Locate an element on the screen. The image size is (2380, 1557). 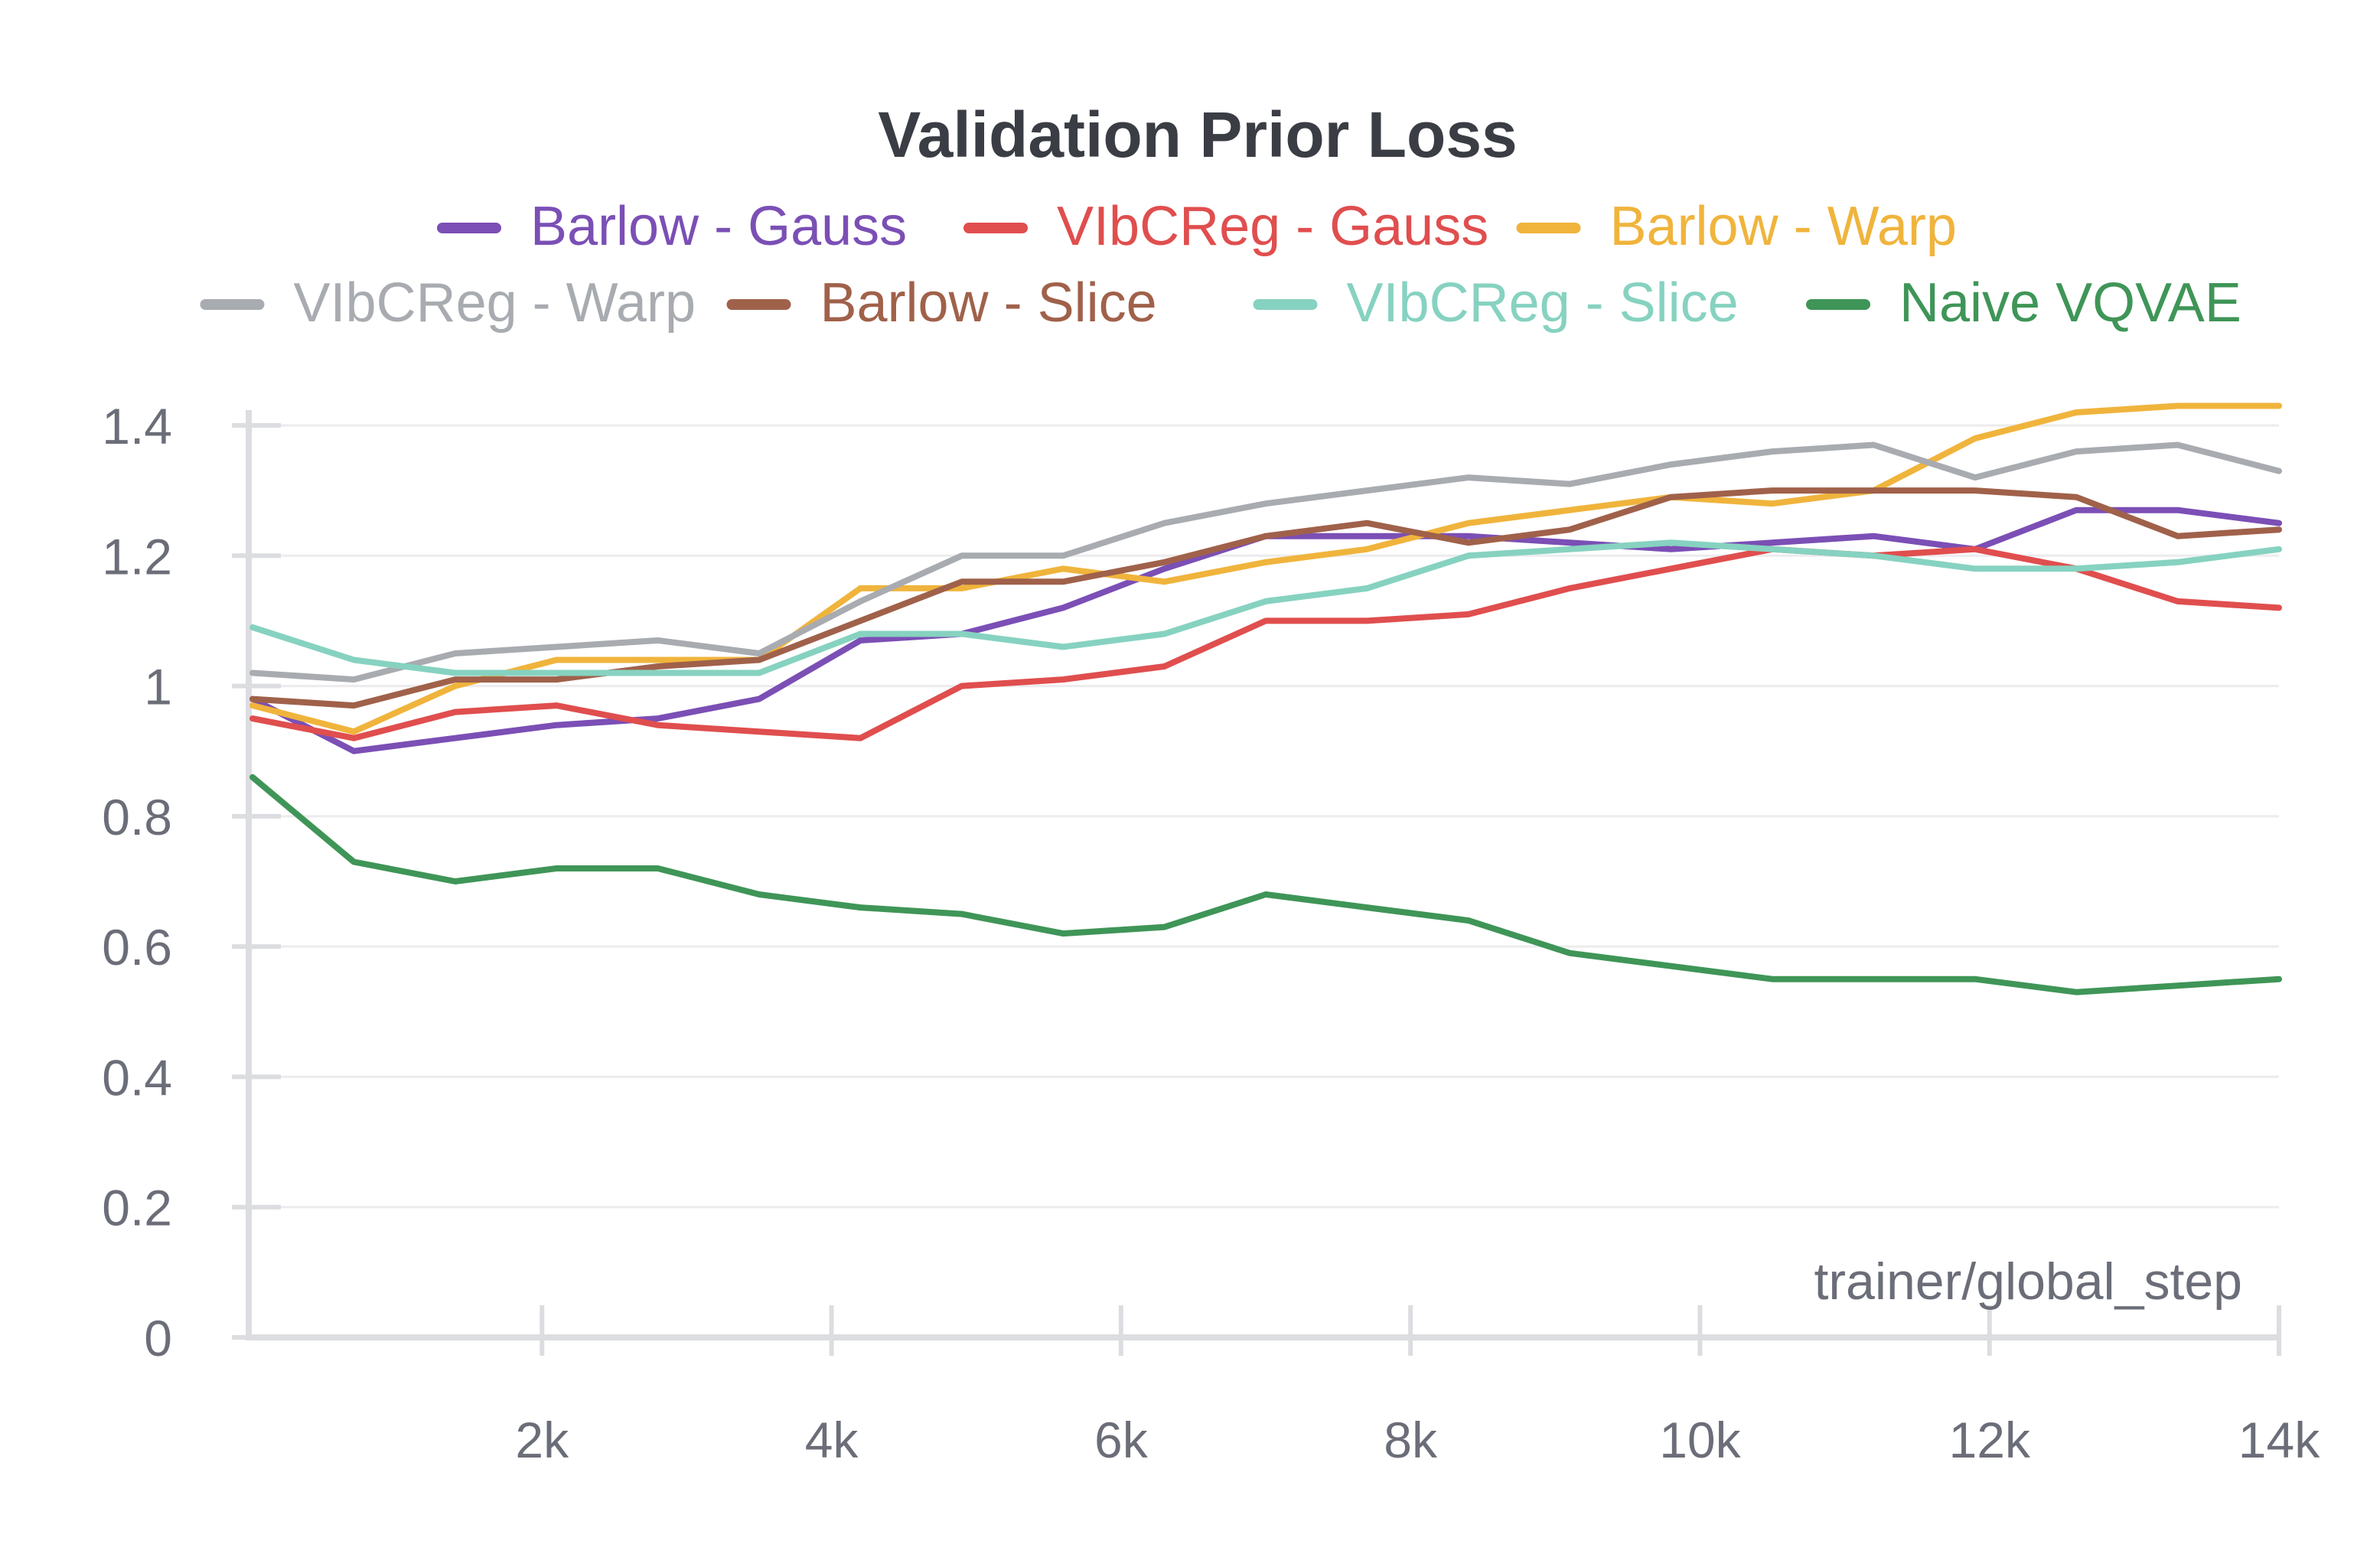
series-line-vibcreg-slice is located at coordinates (1265, 607).